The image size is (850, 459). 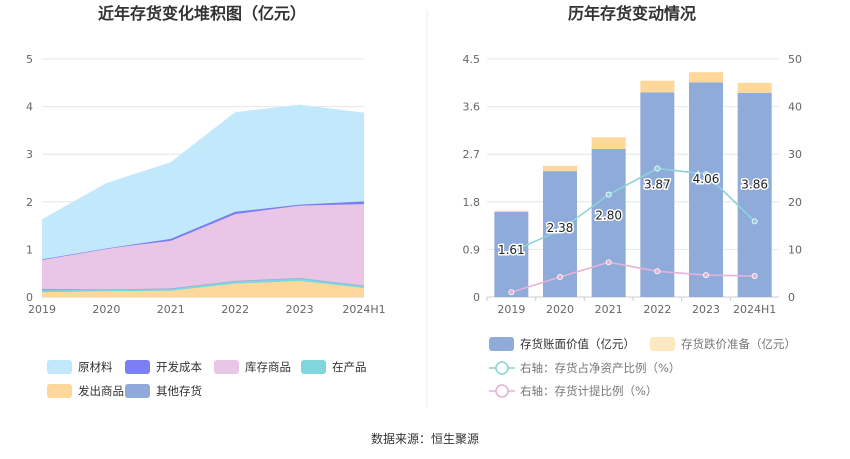 I want to click on left-chart-x-ticks: 2019 2020 2021 2022 2023 2024H1, so click(x=207, y=309).